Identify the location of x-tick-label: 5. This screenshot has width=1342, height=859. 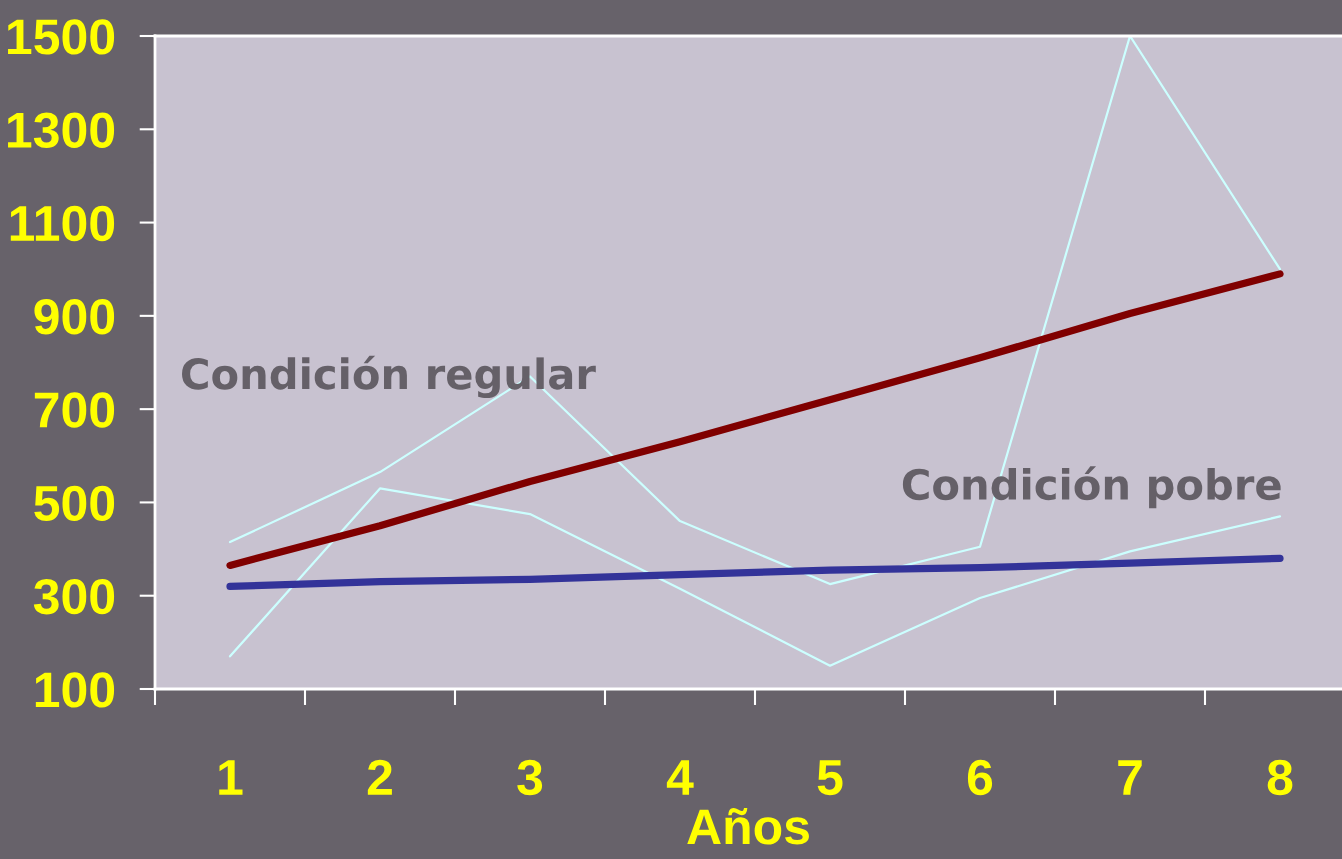
(830, 778).